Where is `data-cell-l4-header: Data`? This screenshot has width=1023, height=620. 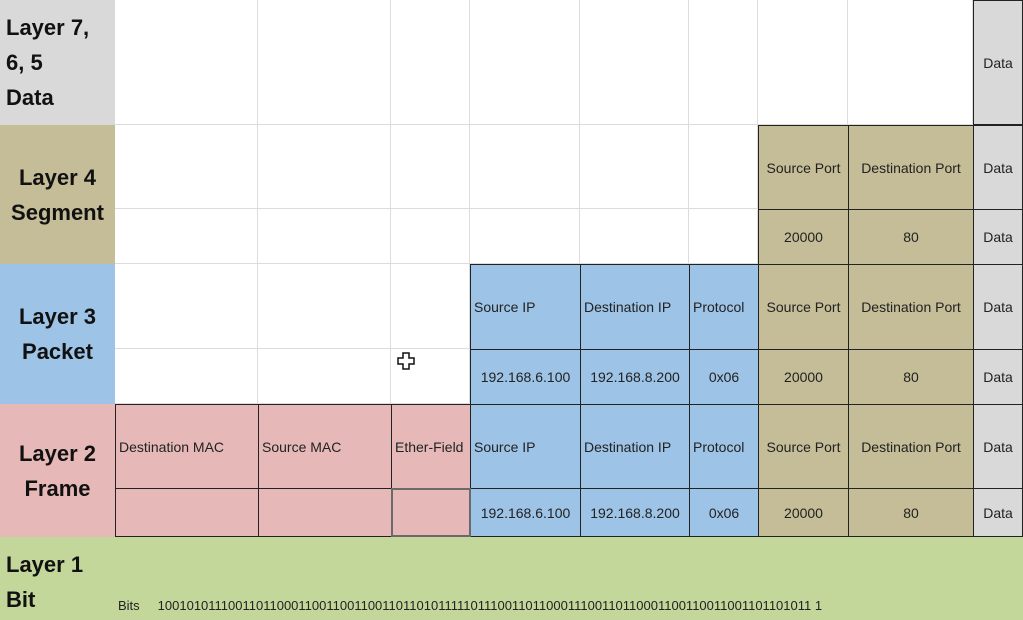
data-cell-l4-header: Data is located at coordinates (998, 167).